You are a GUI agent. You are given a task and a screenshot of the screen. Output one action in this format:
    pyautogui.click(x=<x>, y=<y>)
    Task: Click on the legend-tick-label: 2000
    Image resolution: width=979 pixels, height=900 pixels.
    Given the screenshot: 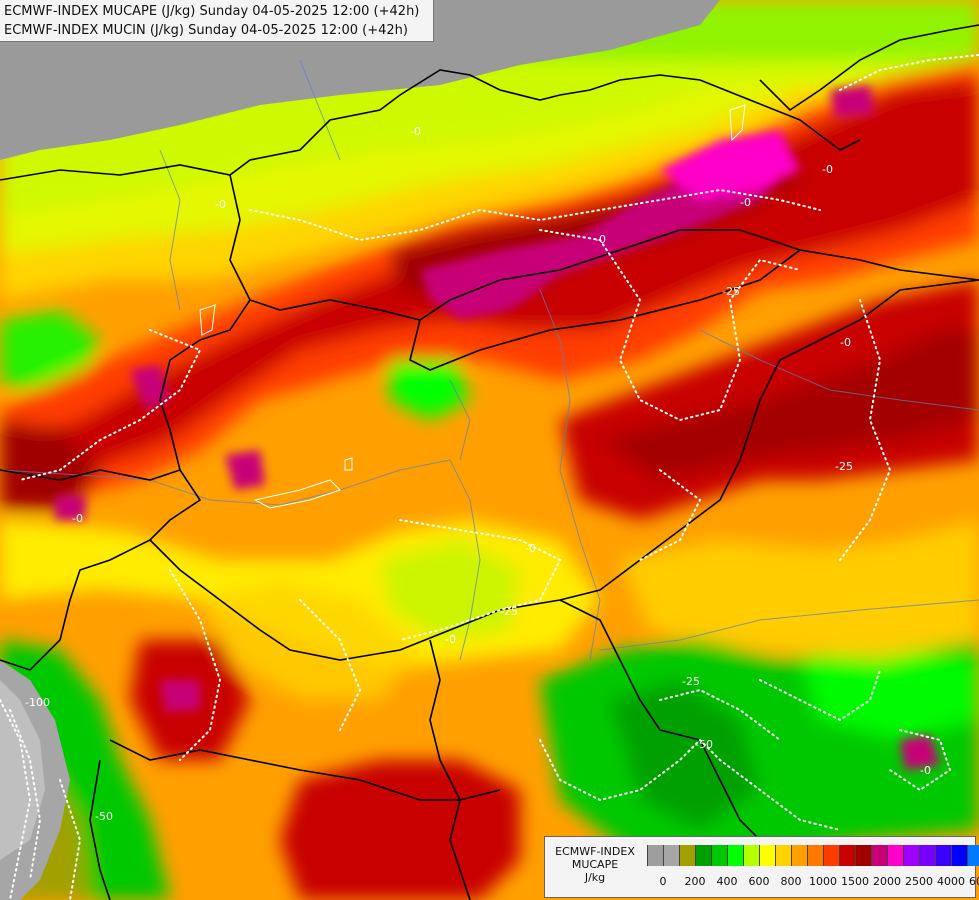 What is the action you would take?
    pyautogui.click(x=887, y=881)
    